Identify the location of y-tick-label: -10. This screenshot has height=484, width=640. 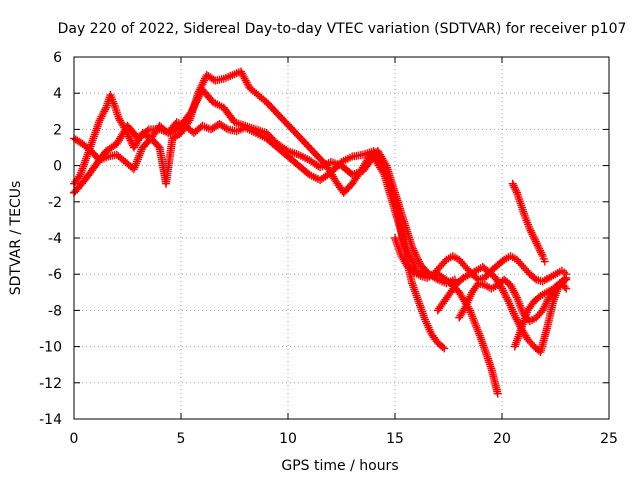
(50, 348).